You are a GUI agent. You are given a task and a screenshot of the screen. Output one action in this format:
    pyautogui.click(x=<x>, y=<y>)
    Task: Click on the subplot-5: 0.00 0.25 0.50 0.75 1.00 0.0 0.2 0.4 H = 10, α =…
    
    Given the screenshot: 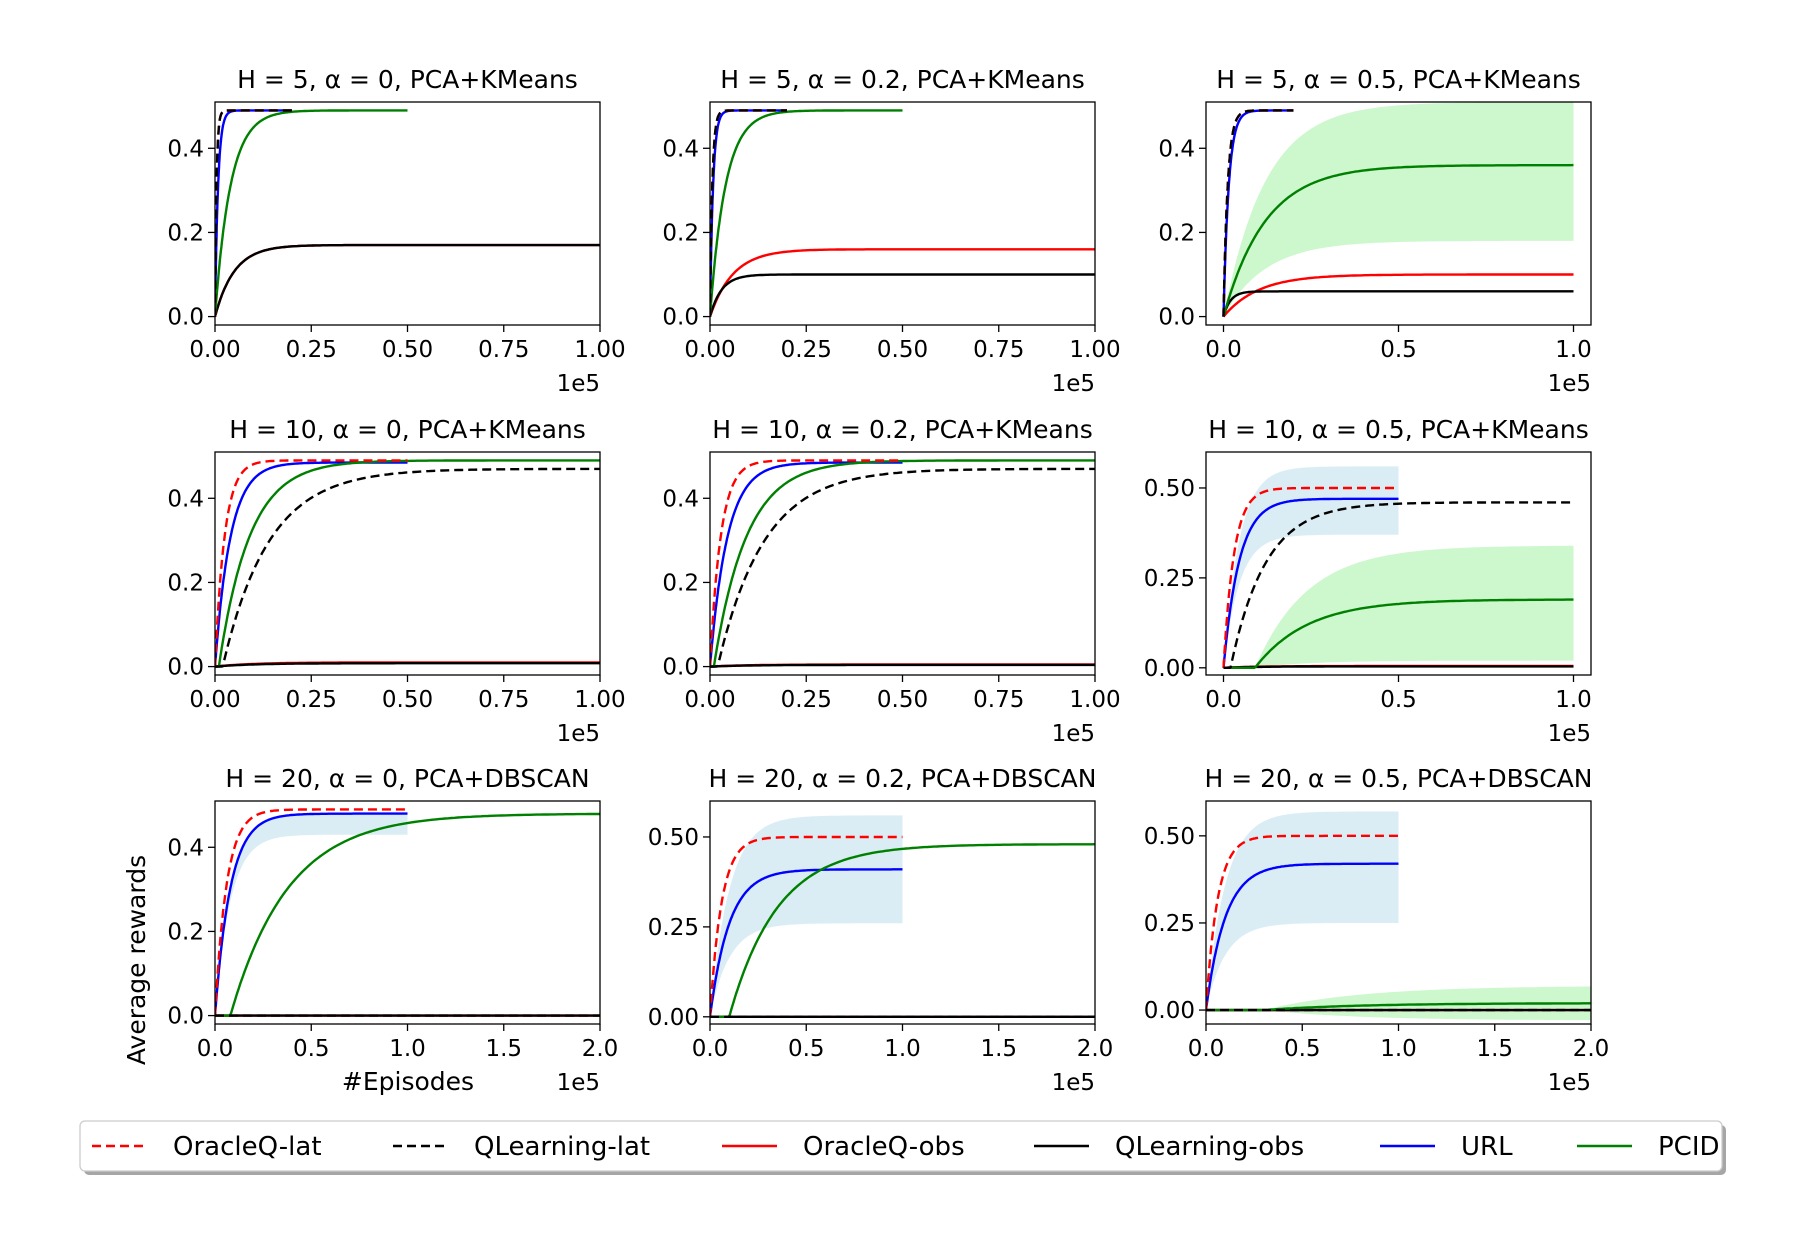 What is the action you would take?
    pyautogui.click(x=891, y=581)
    